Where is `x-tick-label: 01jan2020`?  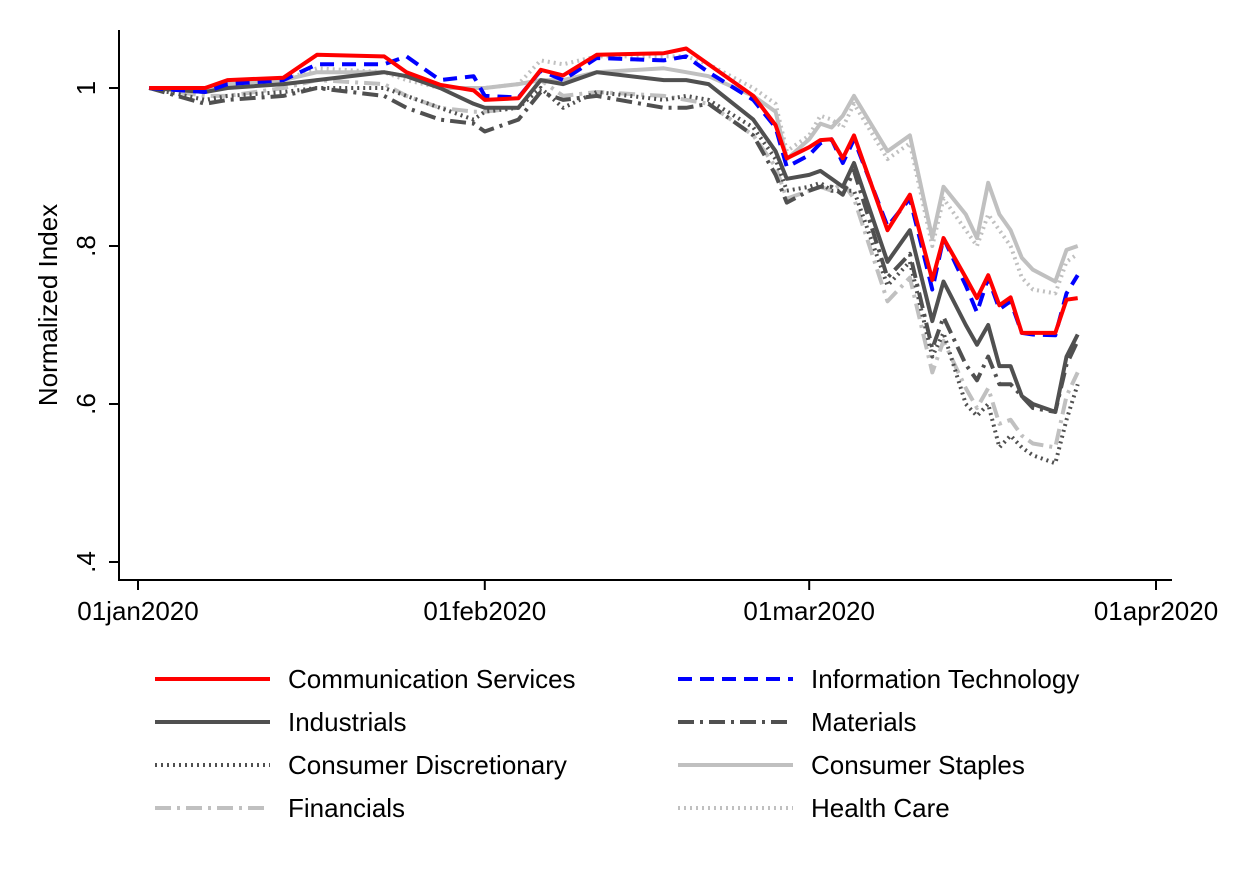 x-tick-label: 01jan2020 is located at coordinates (137, 611).